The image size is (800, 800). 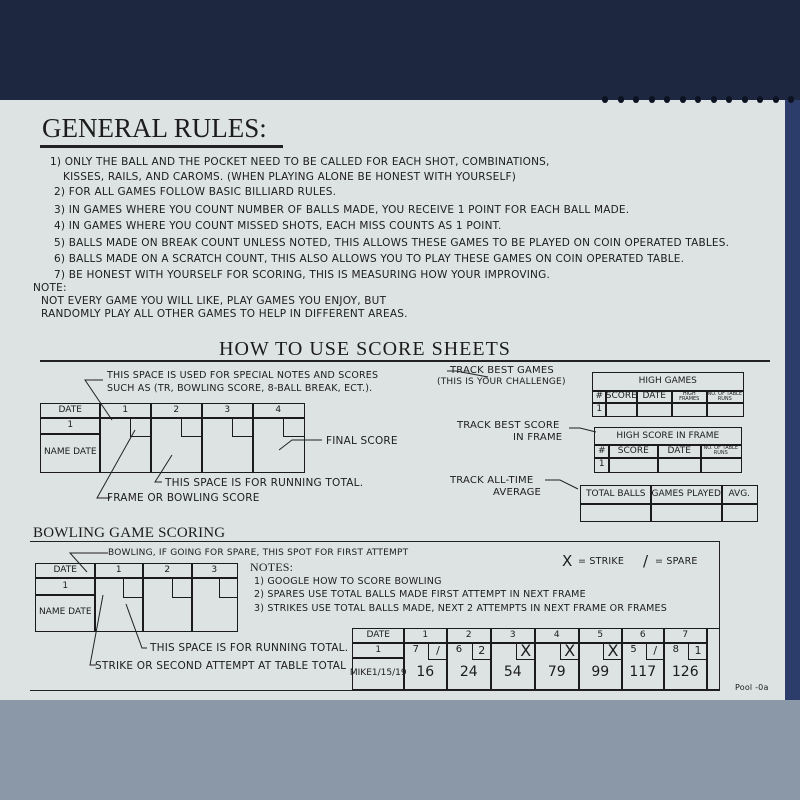 What do you see at coordinates (567, 561) in the screenshot?
I see `strike-icon: X` at bounding box center [567, 561].